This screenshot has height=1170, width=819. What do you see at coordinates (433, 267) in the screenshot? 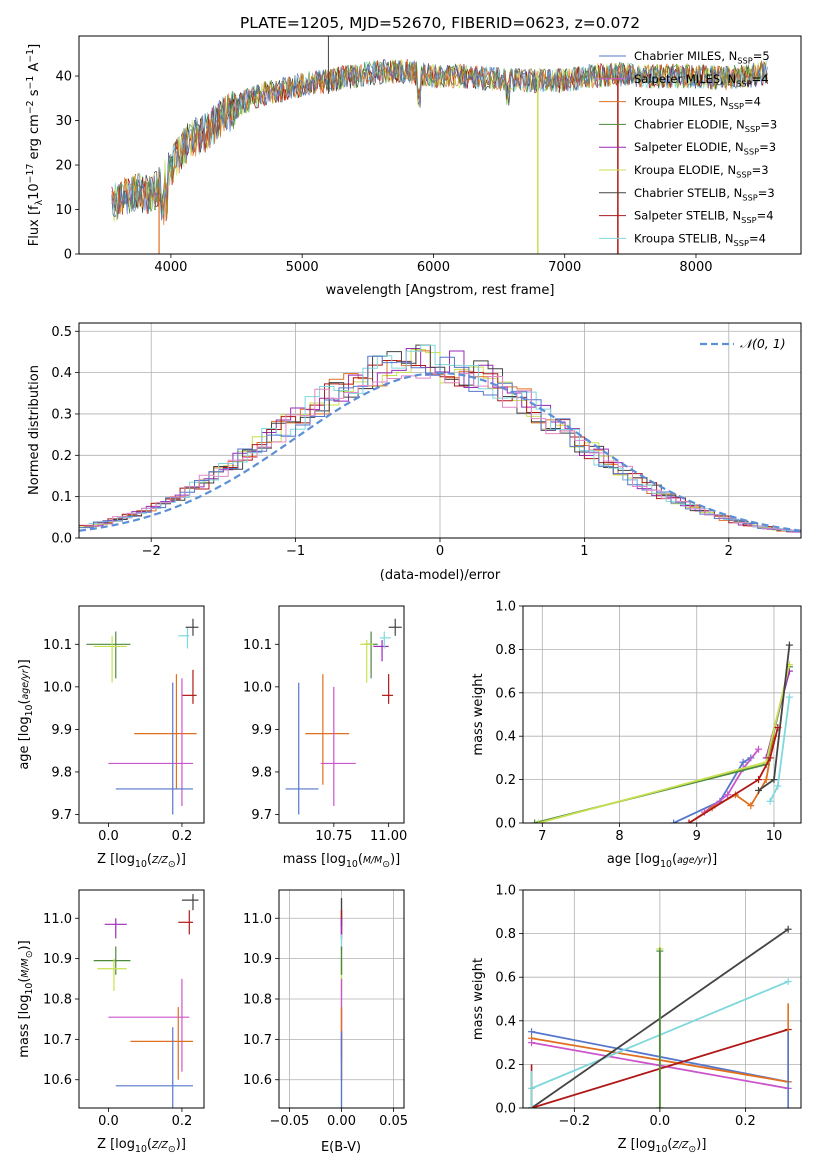
I see `x-tick-label: 6000` at bounding box center [433, 267].